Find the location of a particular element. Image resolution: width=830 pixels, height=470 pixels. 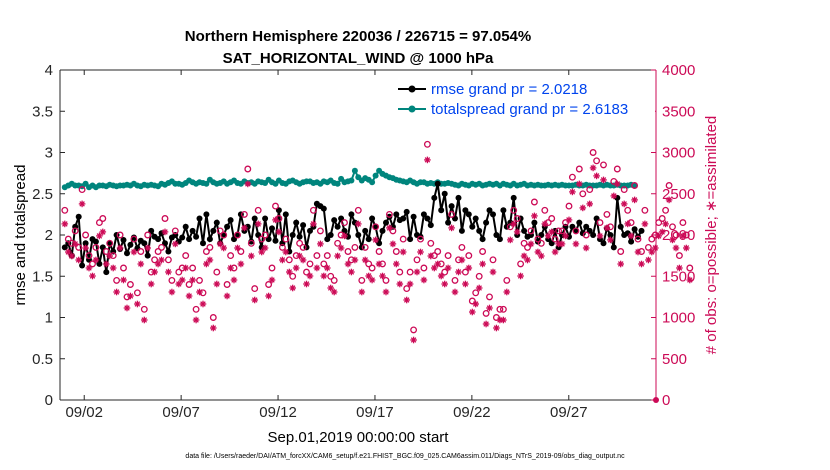

x-tick-label: 09/27 is located at coordinates (569, 412).